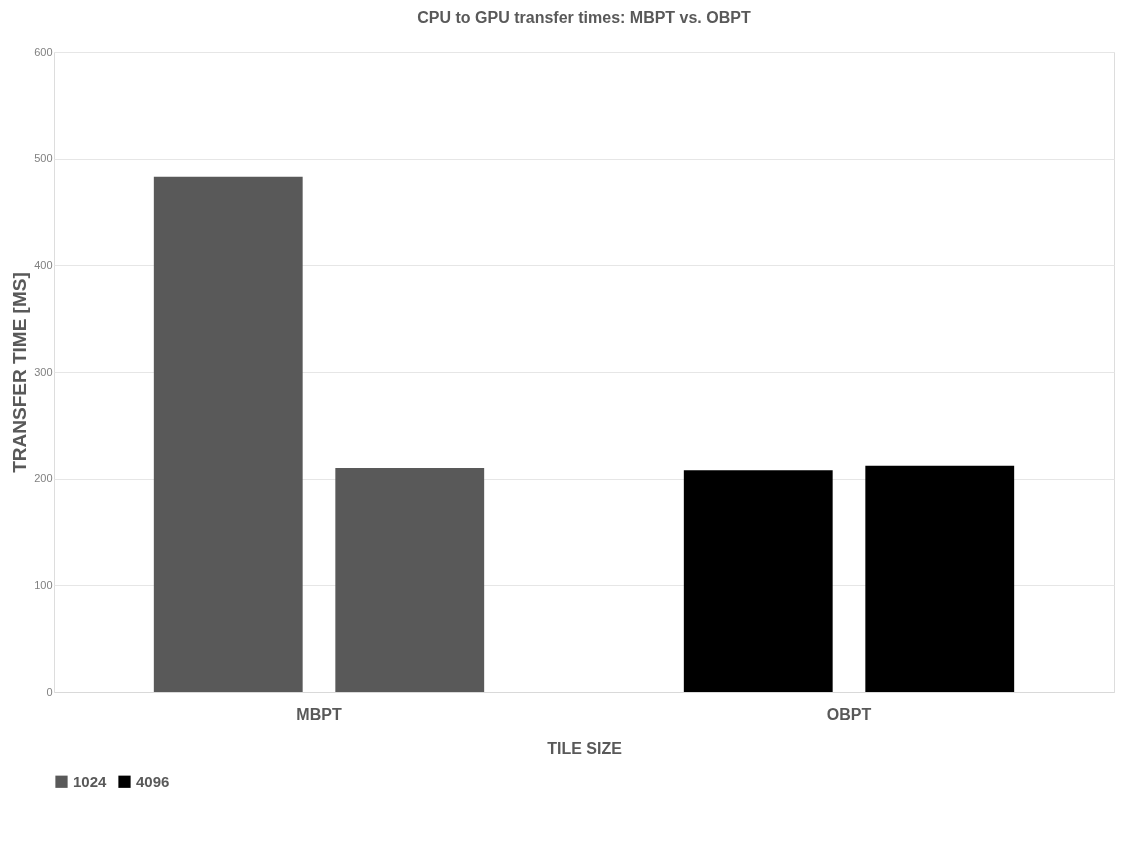  Describe the element at coordinates (153, 781) in the screenshot. I see `legend-label: 4096` at that location.